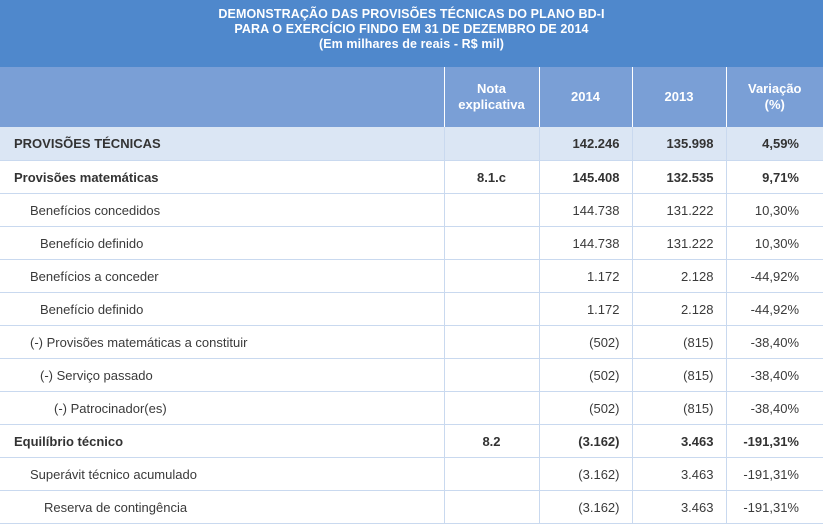 The height and width of the screenshot is (530, 823). I want to click on row-label: Benefícios a conceder, so click(222, 276).